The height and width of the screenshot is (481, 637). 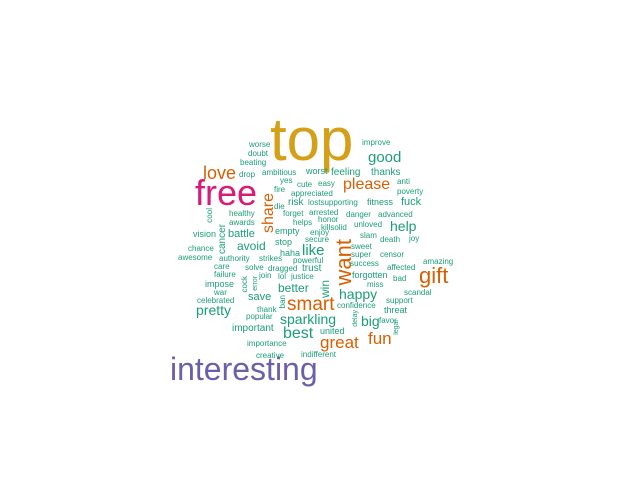 I want to click on word-please: please, so click(x=367, y=184).